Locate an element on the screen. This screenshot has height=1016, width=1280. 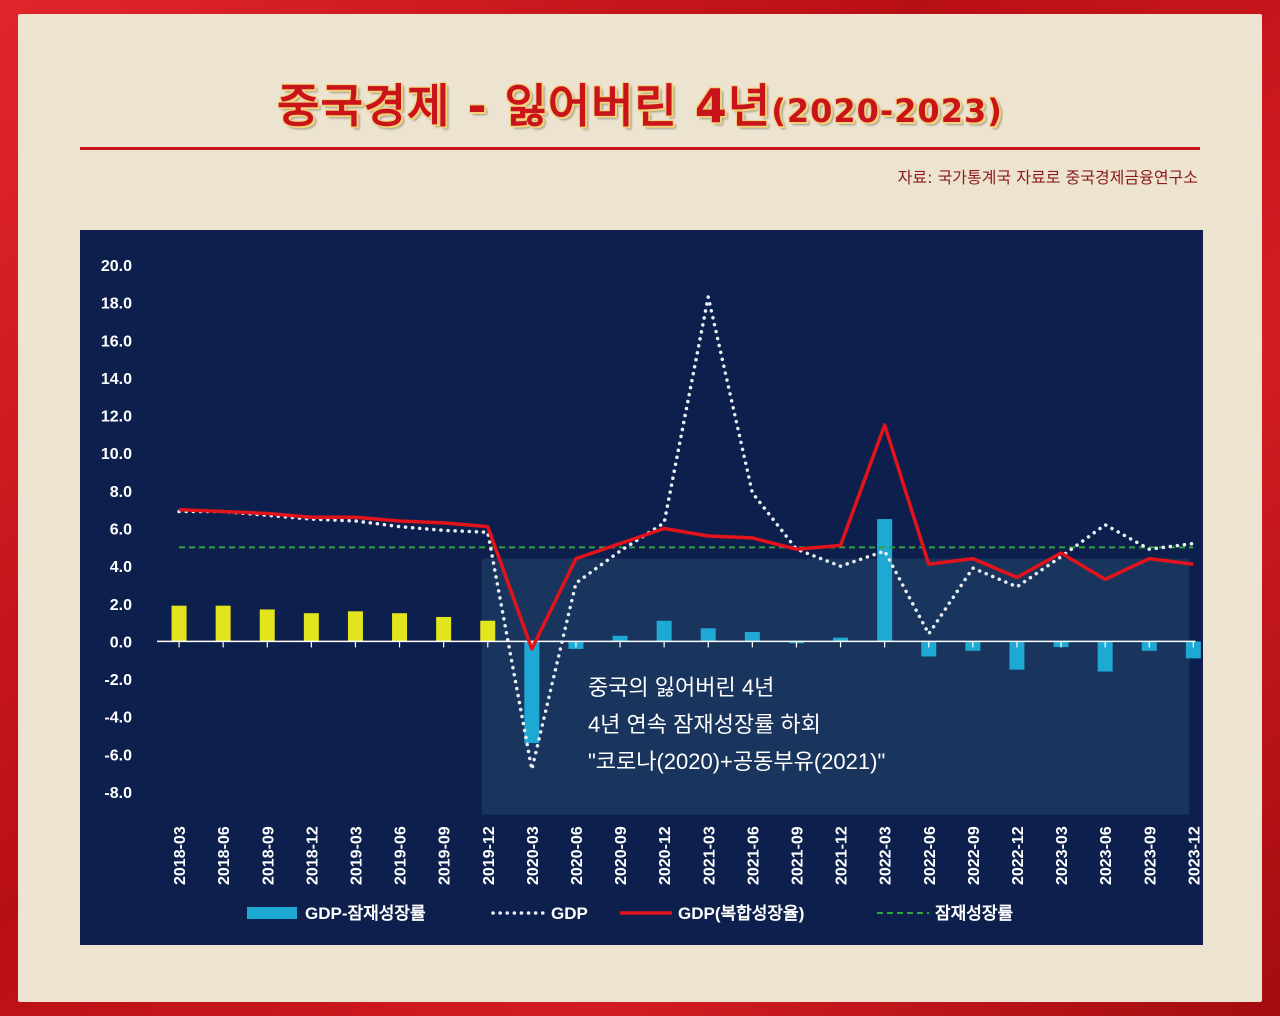
x-tick-label: 2018-12 is located at coordinates (312, 855).